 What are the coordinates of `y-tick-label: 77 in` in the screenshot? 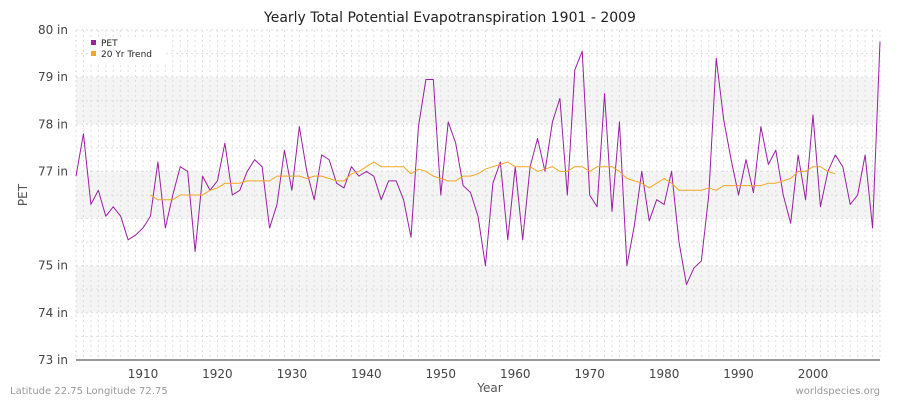 It's located at (53, 171).